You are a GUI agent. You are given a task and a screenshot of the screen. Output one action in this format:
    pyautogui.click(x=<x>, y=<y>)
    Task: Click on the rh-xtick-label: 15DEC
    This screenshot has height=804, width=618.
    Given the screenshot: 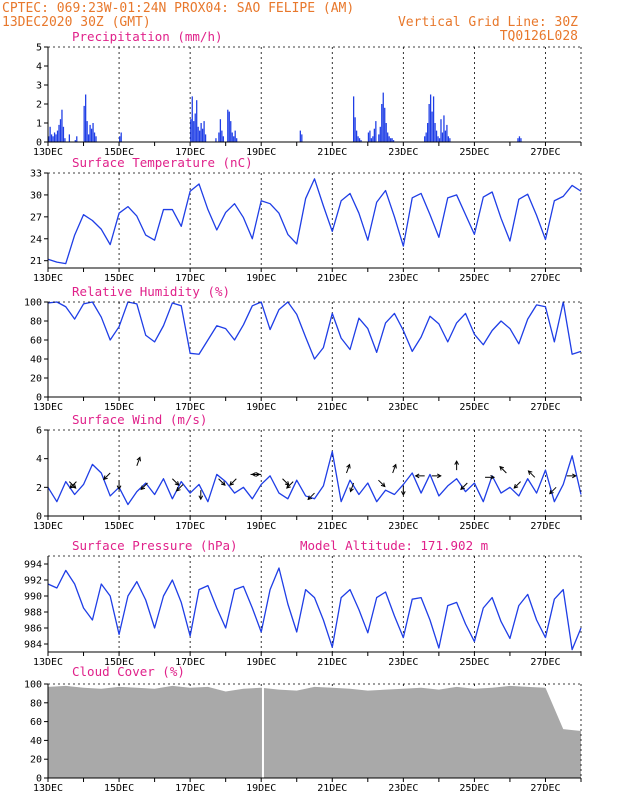 What is the action you would take?
    pyautogui.click(x=119, y=407)
    